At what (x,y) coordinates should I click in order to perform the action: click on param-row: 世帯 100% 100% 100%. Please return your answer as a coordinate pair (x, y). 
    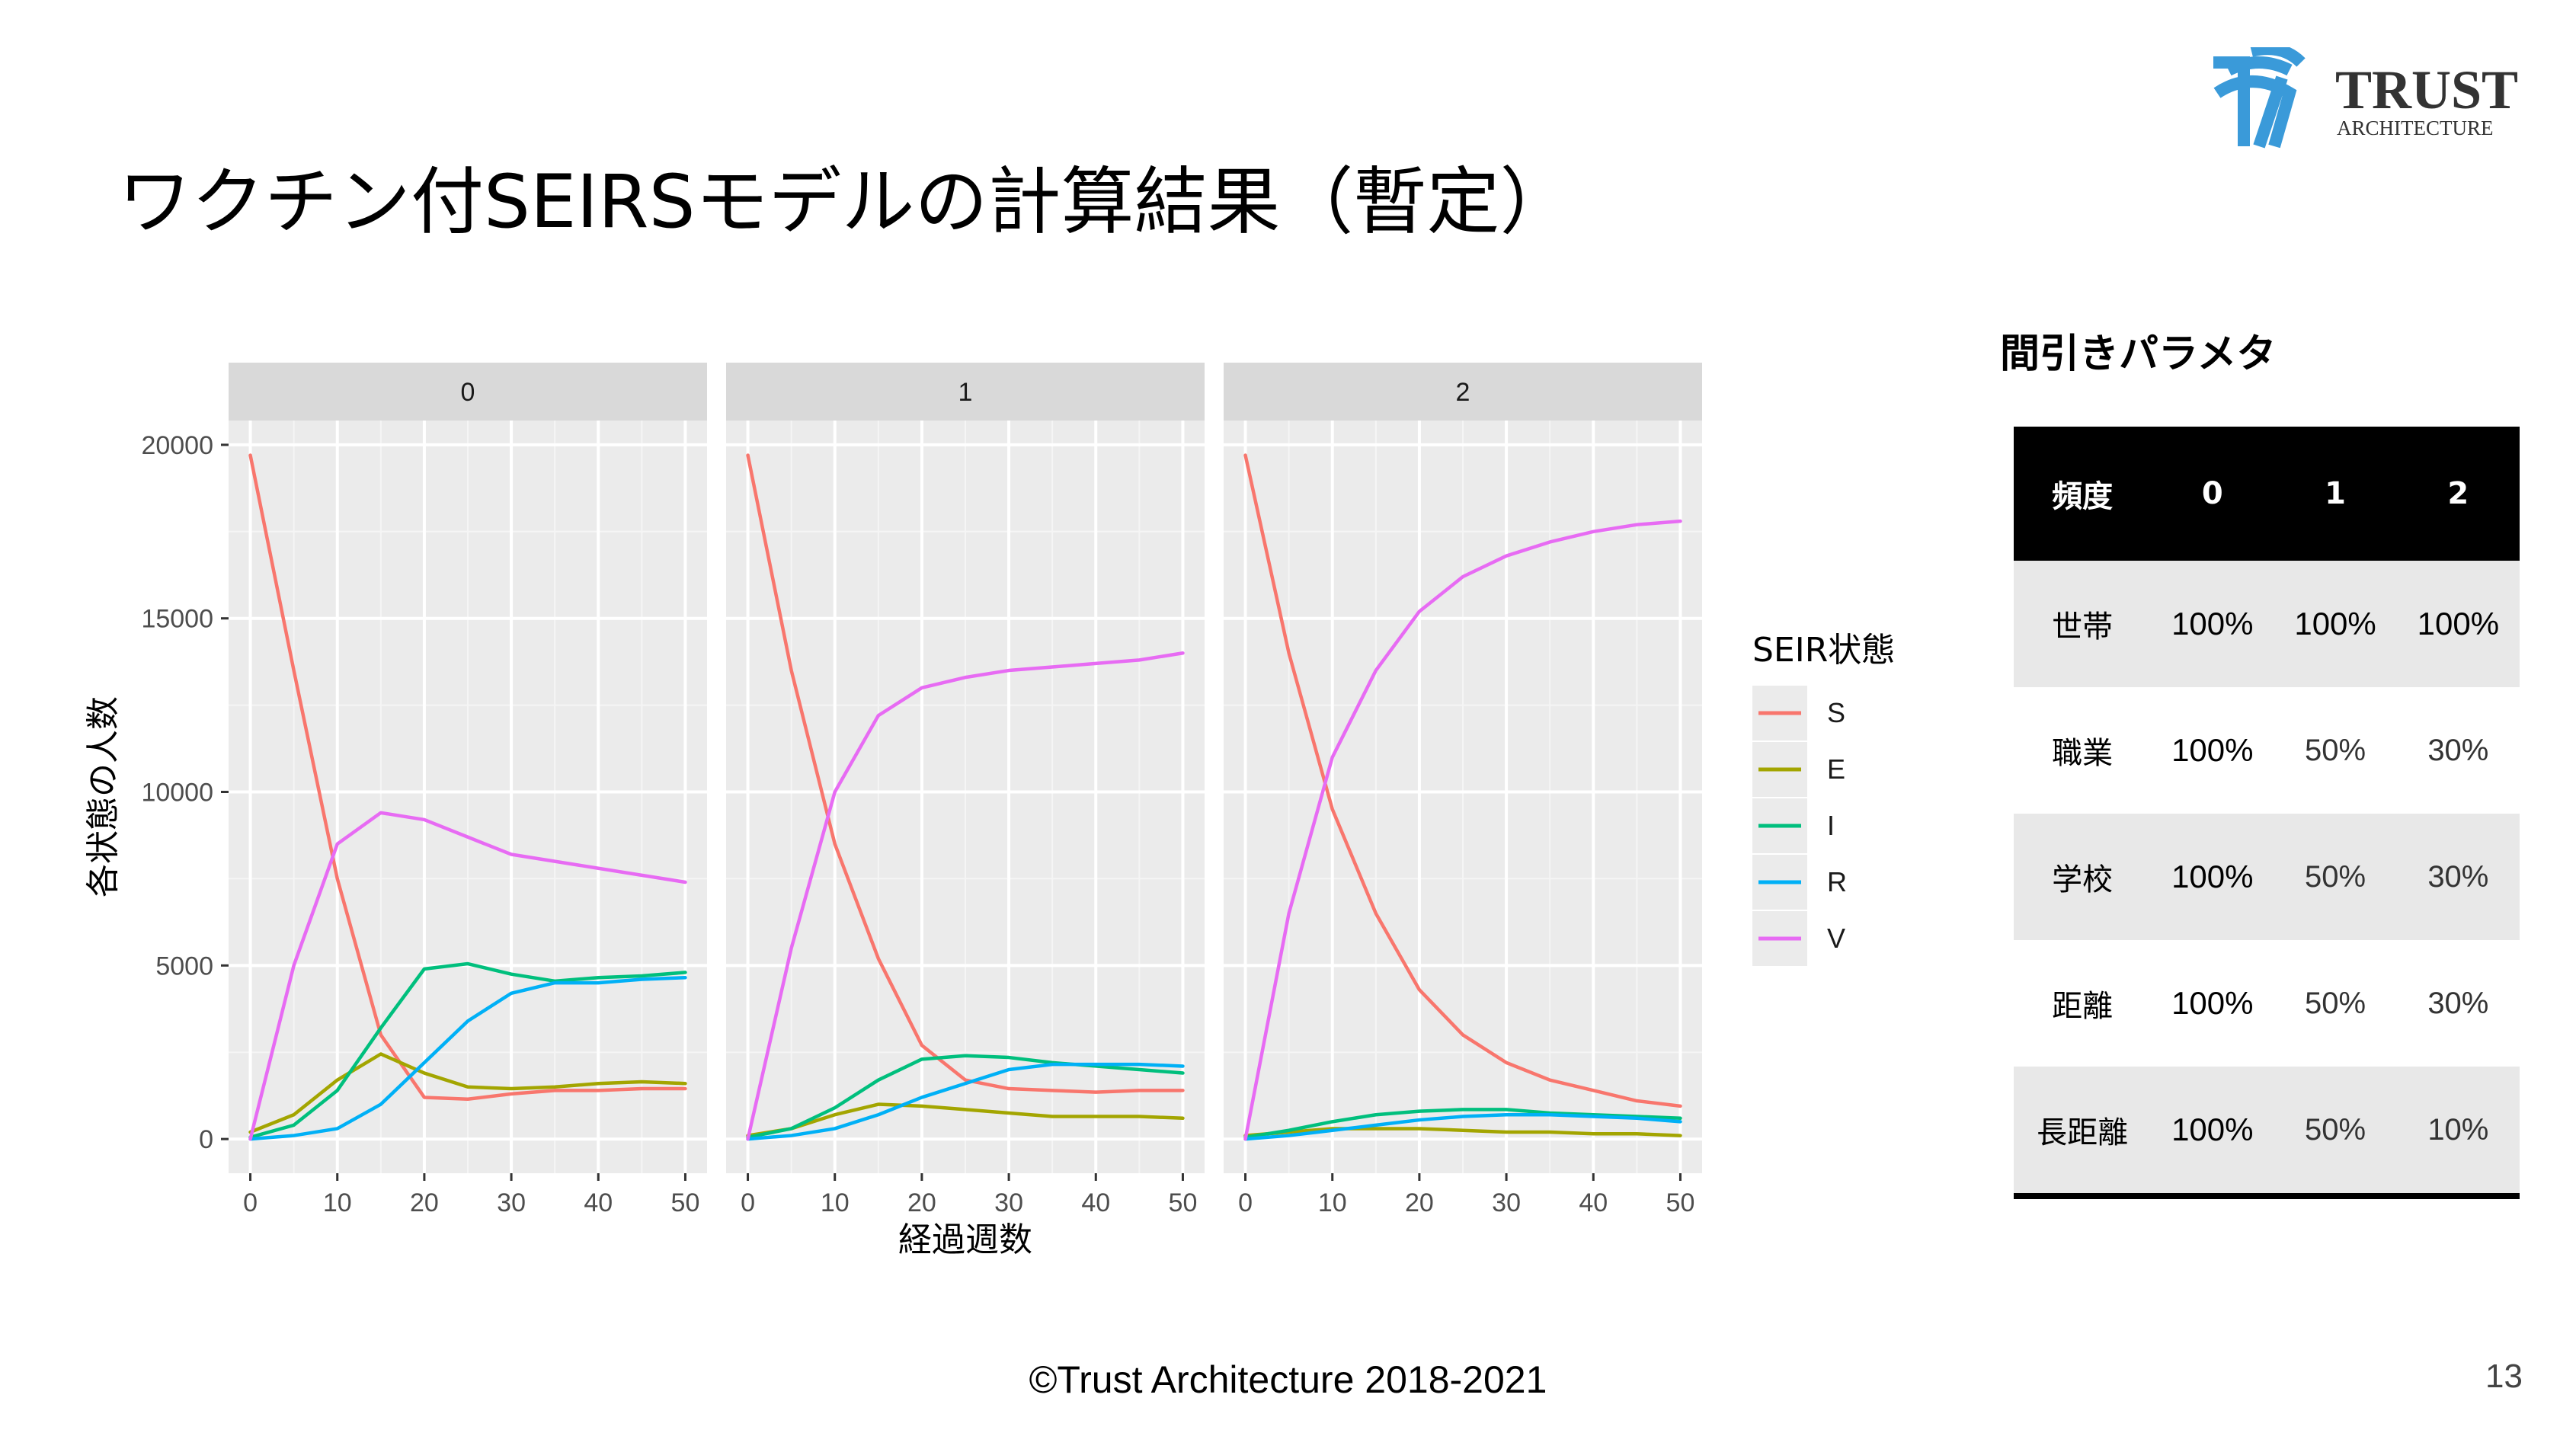
    Looking at the image, I should click on (2267, 624).